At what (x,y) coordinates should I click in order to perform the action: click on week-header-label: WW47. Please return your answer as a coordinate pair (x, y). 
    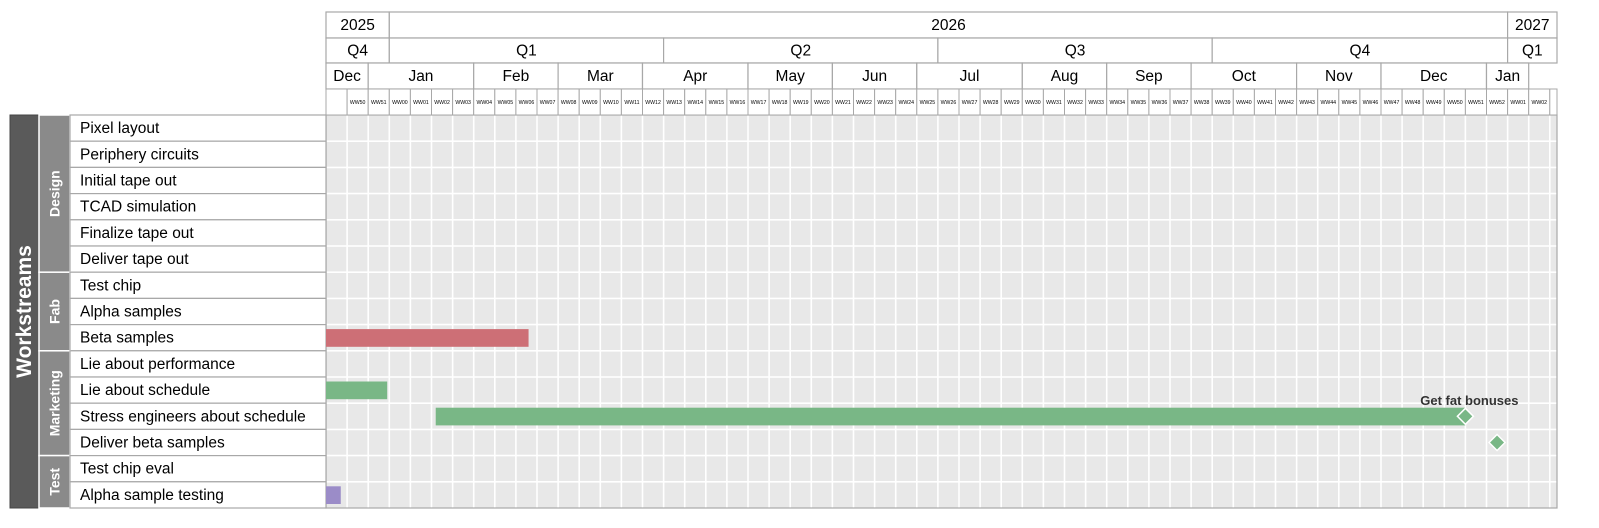
    Looking at the image, I should click on (1392, 103).